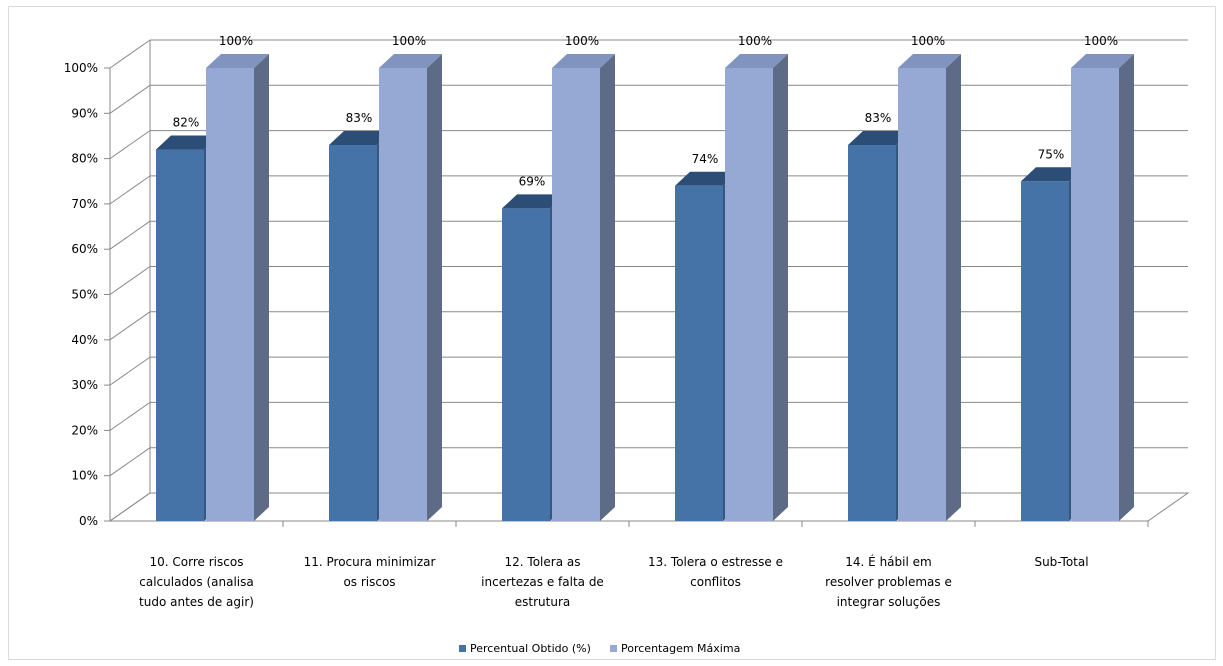 Image resolution: width=1223 pixels, height=666 pixels. I want to click on y-tick-label: 60%, so click(84, 249).